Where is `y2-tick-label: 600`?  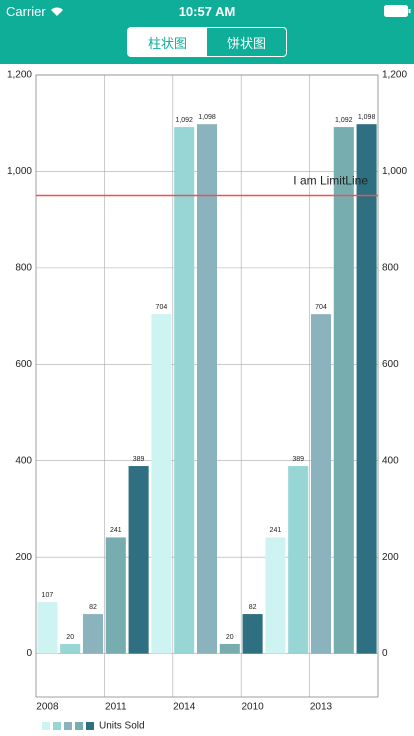
y2-tick-label: 600 is located at coordinates (390, 364).